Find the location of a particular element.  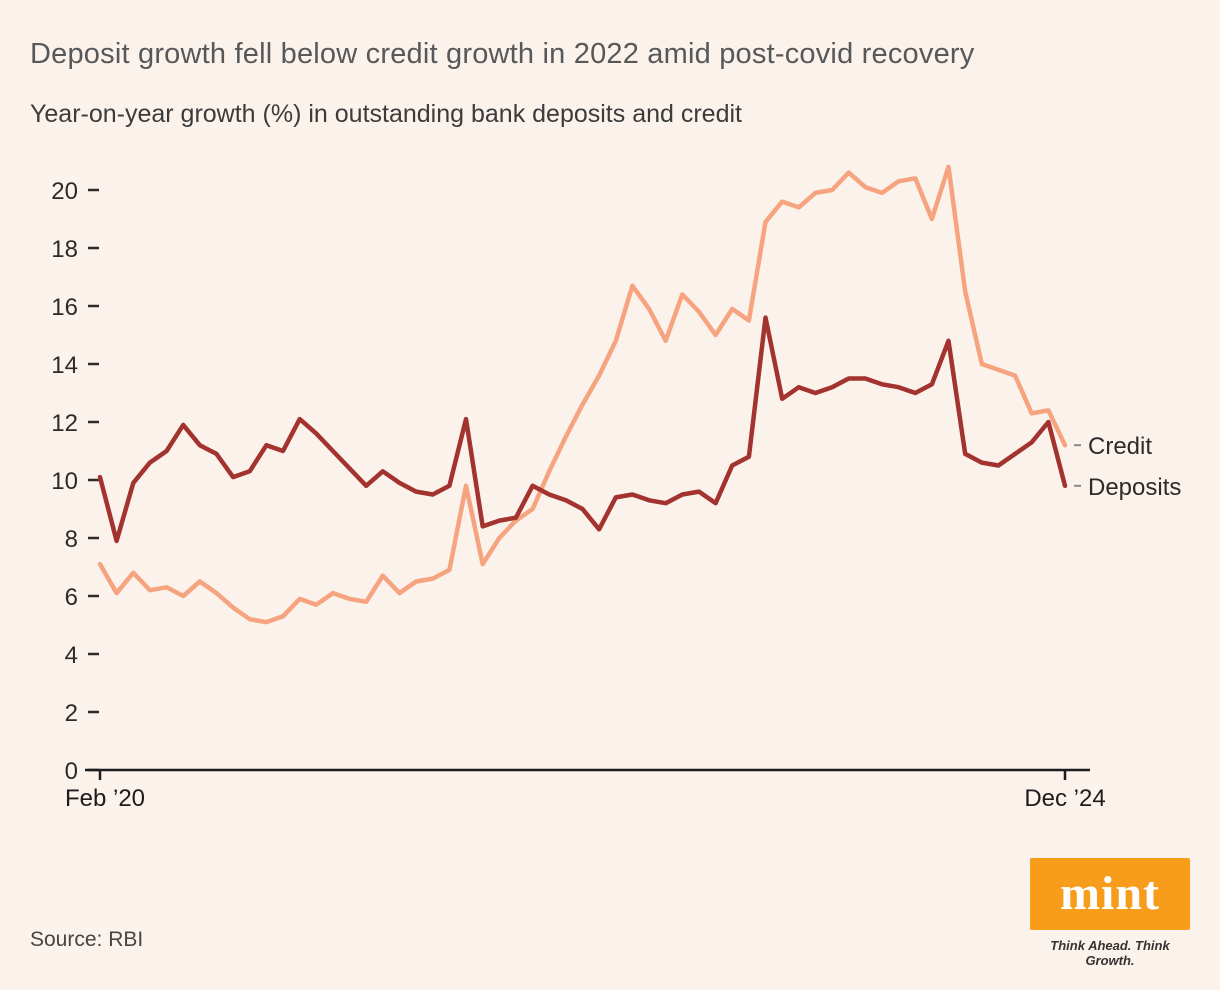

x-axis-start-label: Feb ’20 is located at coordinates (105, 798).